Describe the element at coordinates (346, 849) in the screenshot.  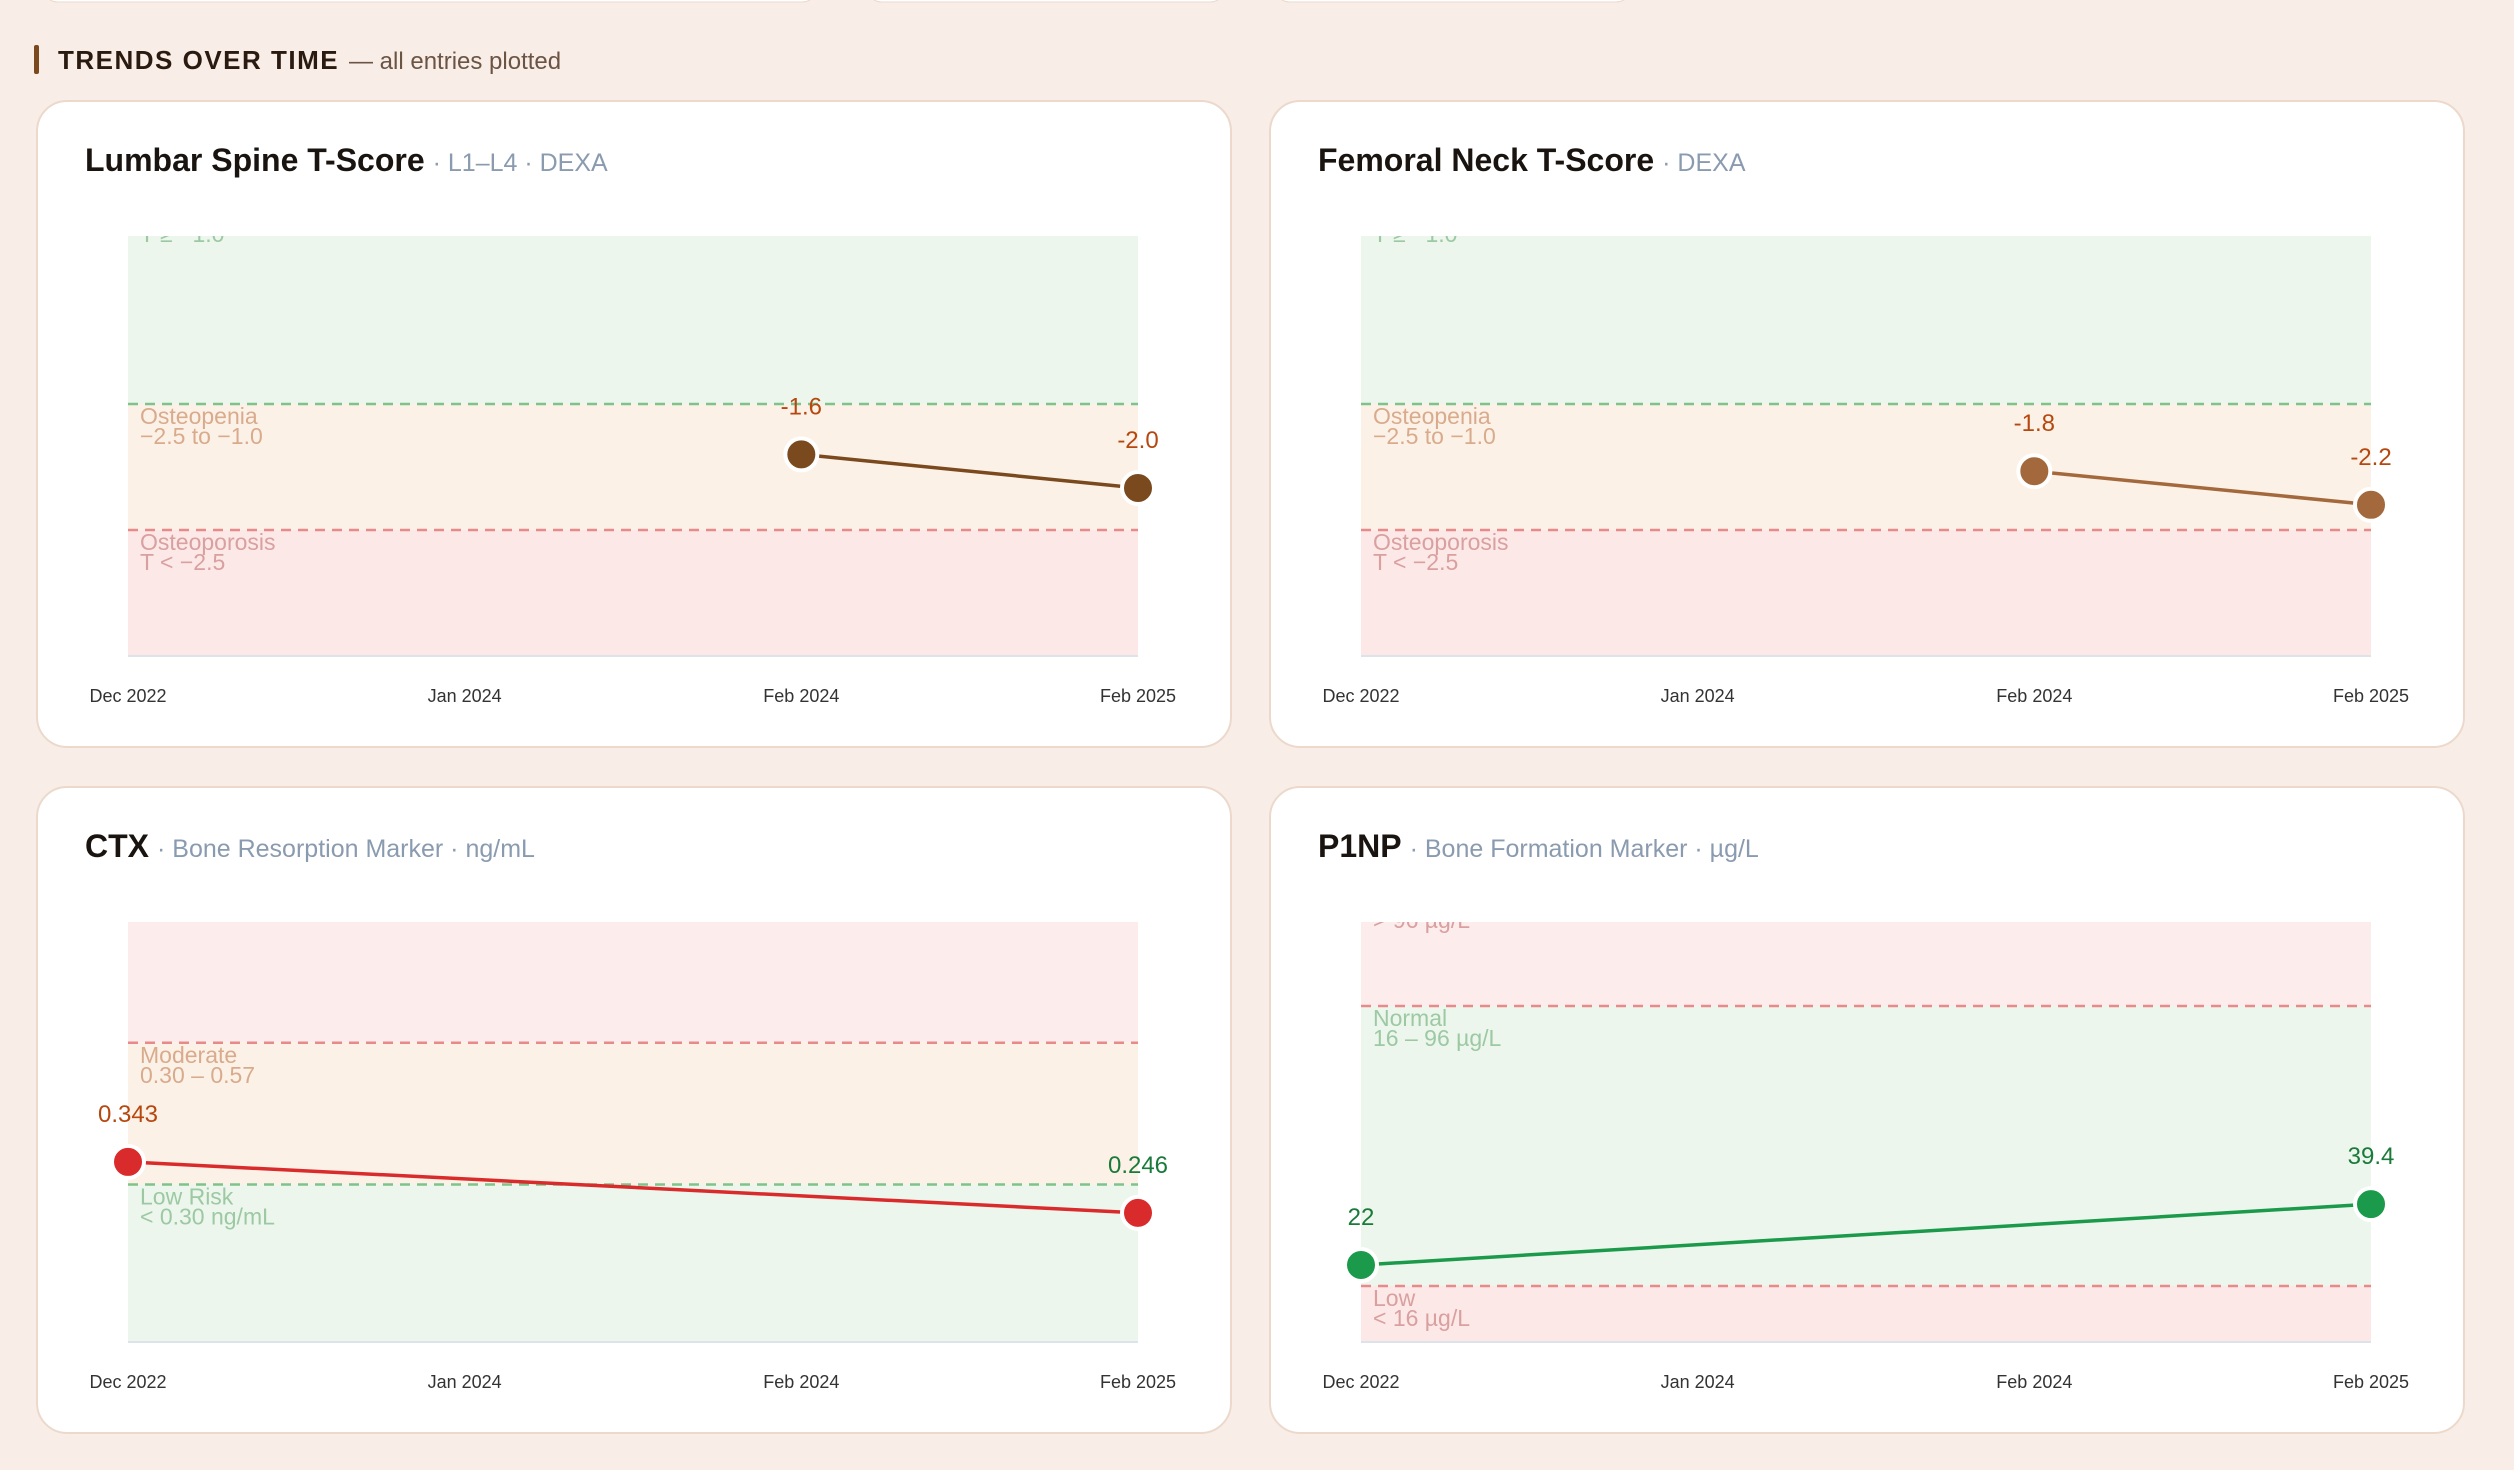
I see `chart-subtitle: · Bone Resorption Marker · ng/mL` at that location.